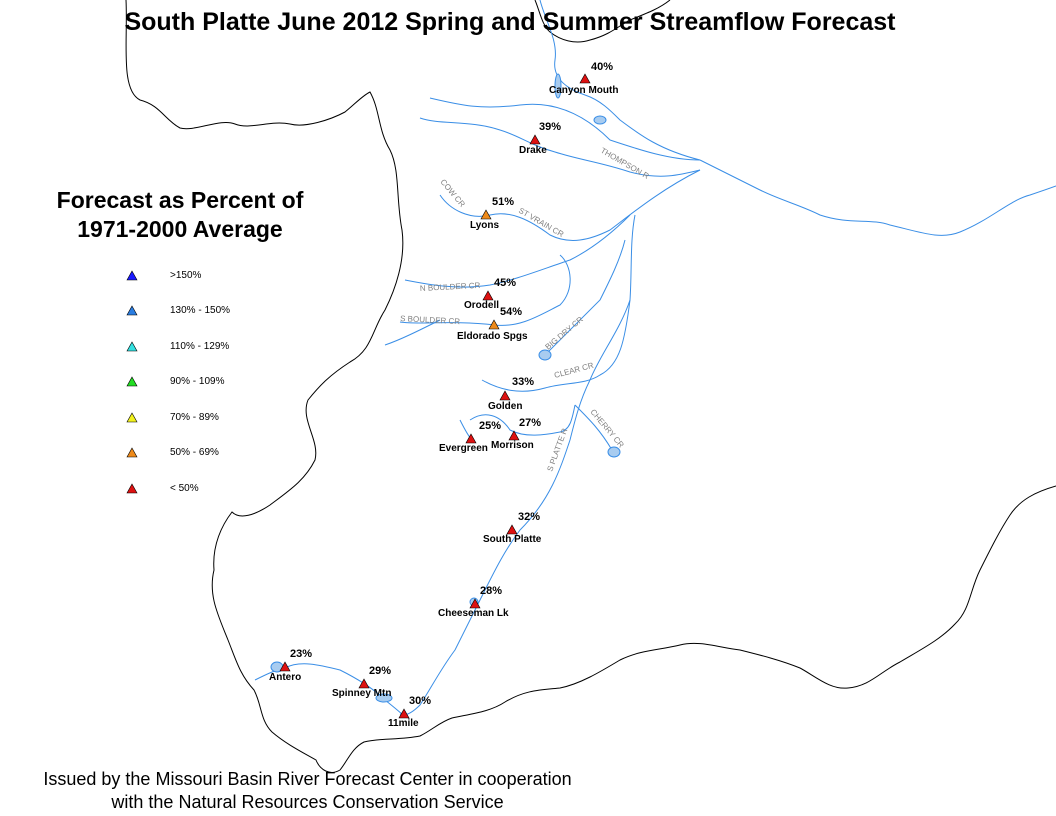 The height and width of the screenshot is (816, 1056). What do you see at coordinates (512, 539) in the screenshot?
I see `station-name: South Platte` at bounding box center [512, 539].